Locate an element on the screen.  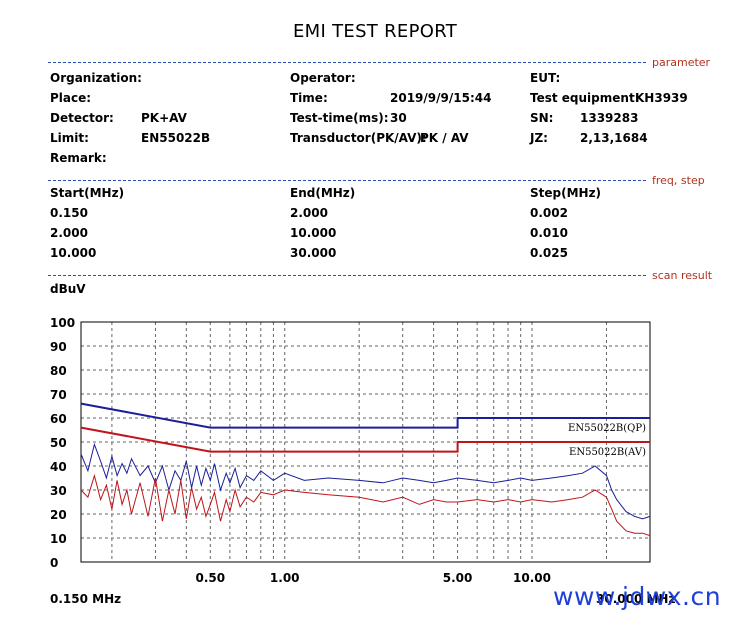
y-tick-label: 30 is located at coordinates (58, 491).